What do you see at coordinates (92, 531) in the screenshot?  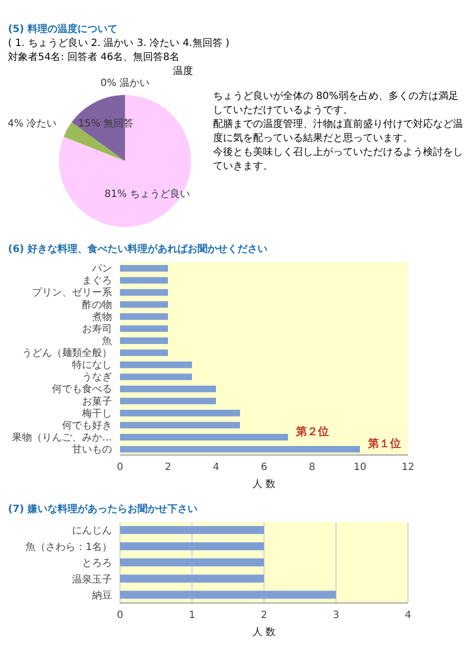 I see `y-tick-label: にんじん` at bounding box center [92, 531].